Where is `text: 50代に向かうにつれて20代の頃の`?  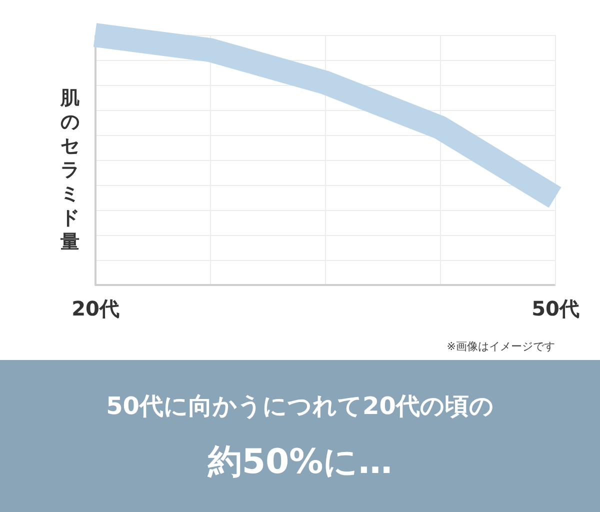
text: 50代に向かうにつれて20代の頃の is located at coordinates (300, 406).